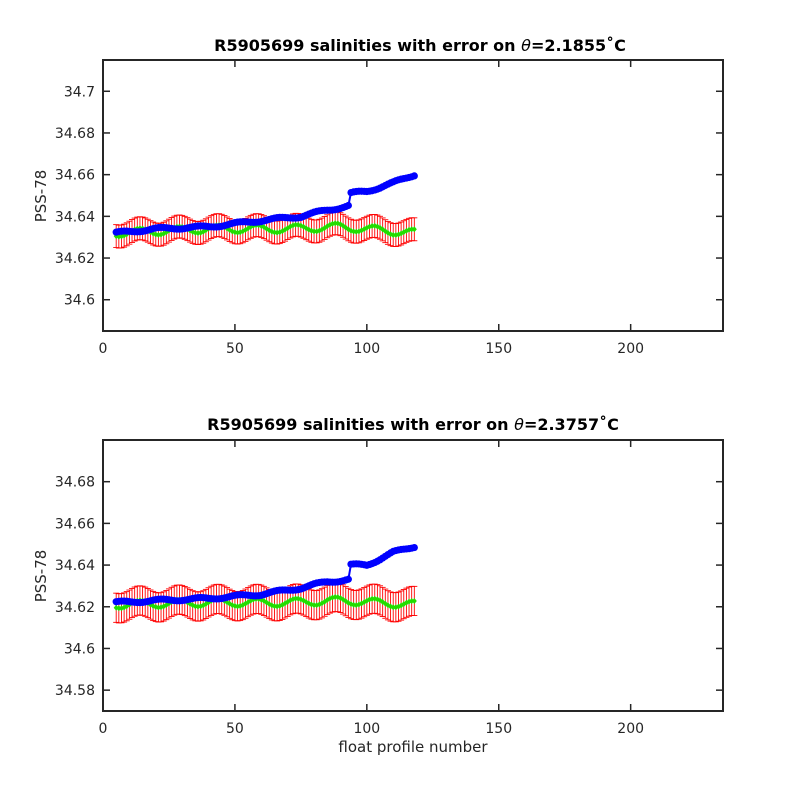 The height and width of the screenshot is (800, 800). What do you see at coordinates (366, 729) in the screenshot?
I see `panel-2-x-tick-label: 100` at bounding box center [366, 729].